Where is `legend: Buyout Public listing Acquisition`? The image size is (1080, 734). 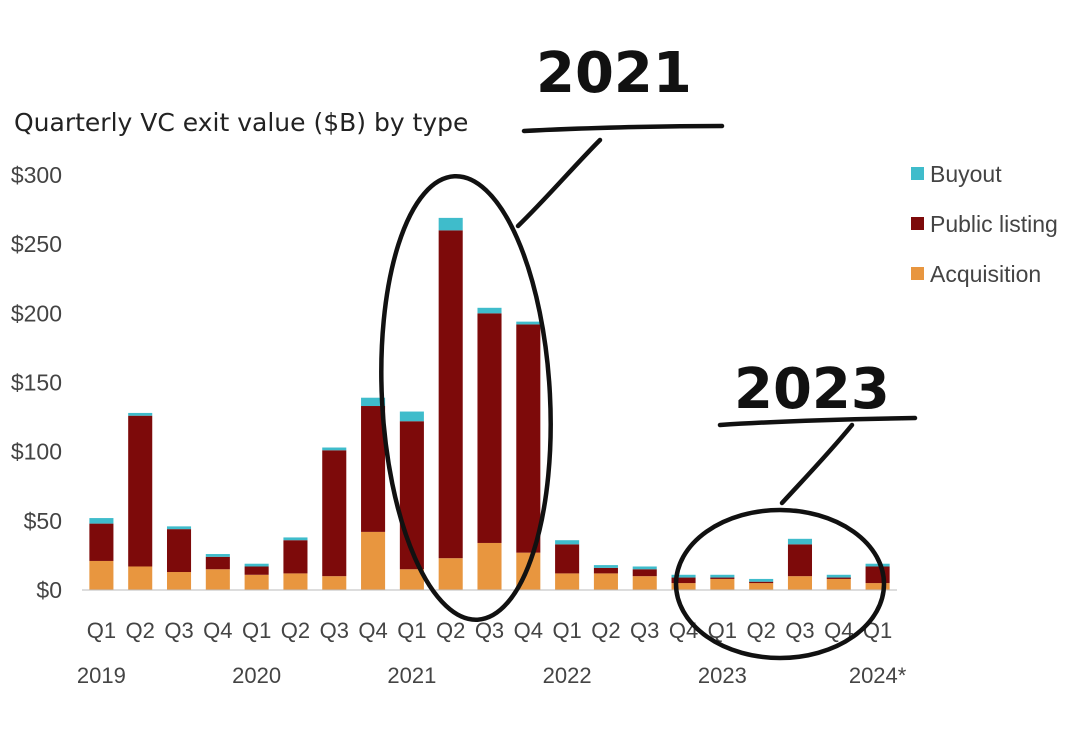 legend: Buyout Public listing Acquisition is located at coordinates (984, 224).